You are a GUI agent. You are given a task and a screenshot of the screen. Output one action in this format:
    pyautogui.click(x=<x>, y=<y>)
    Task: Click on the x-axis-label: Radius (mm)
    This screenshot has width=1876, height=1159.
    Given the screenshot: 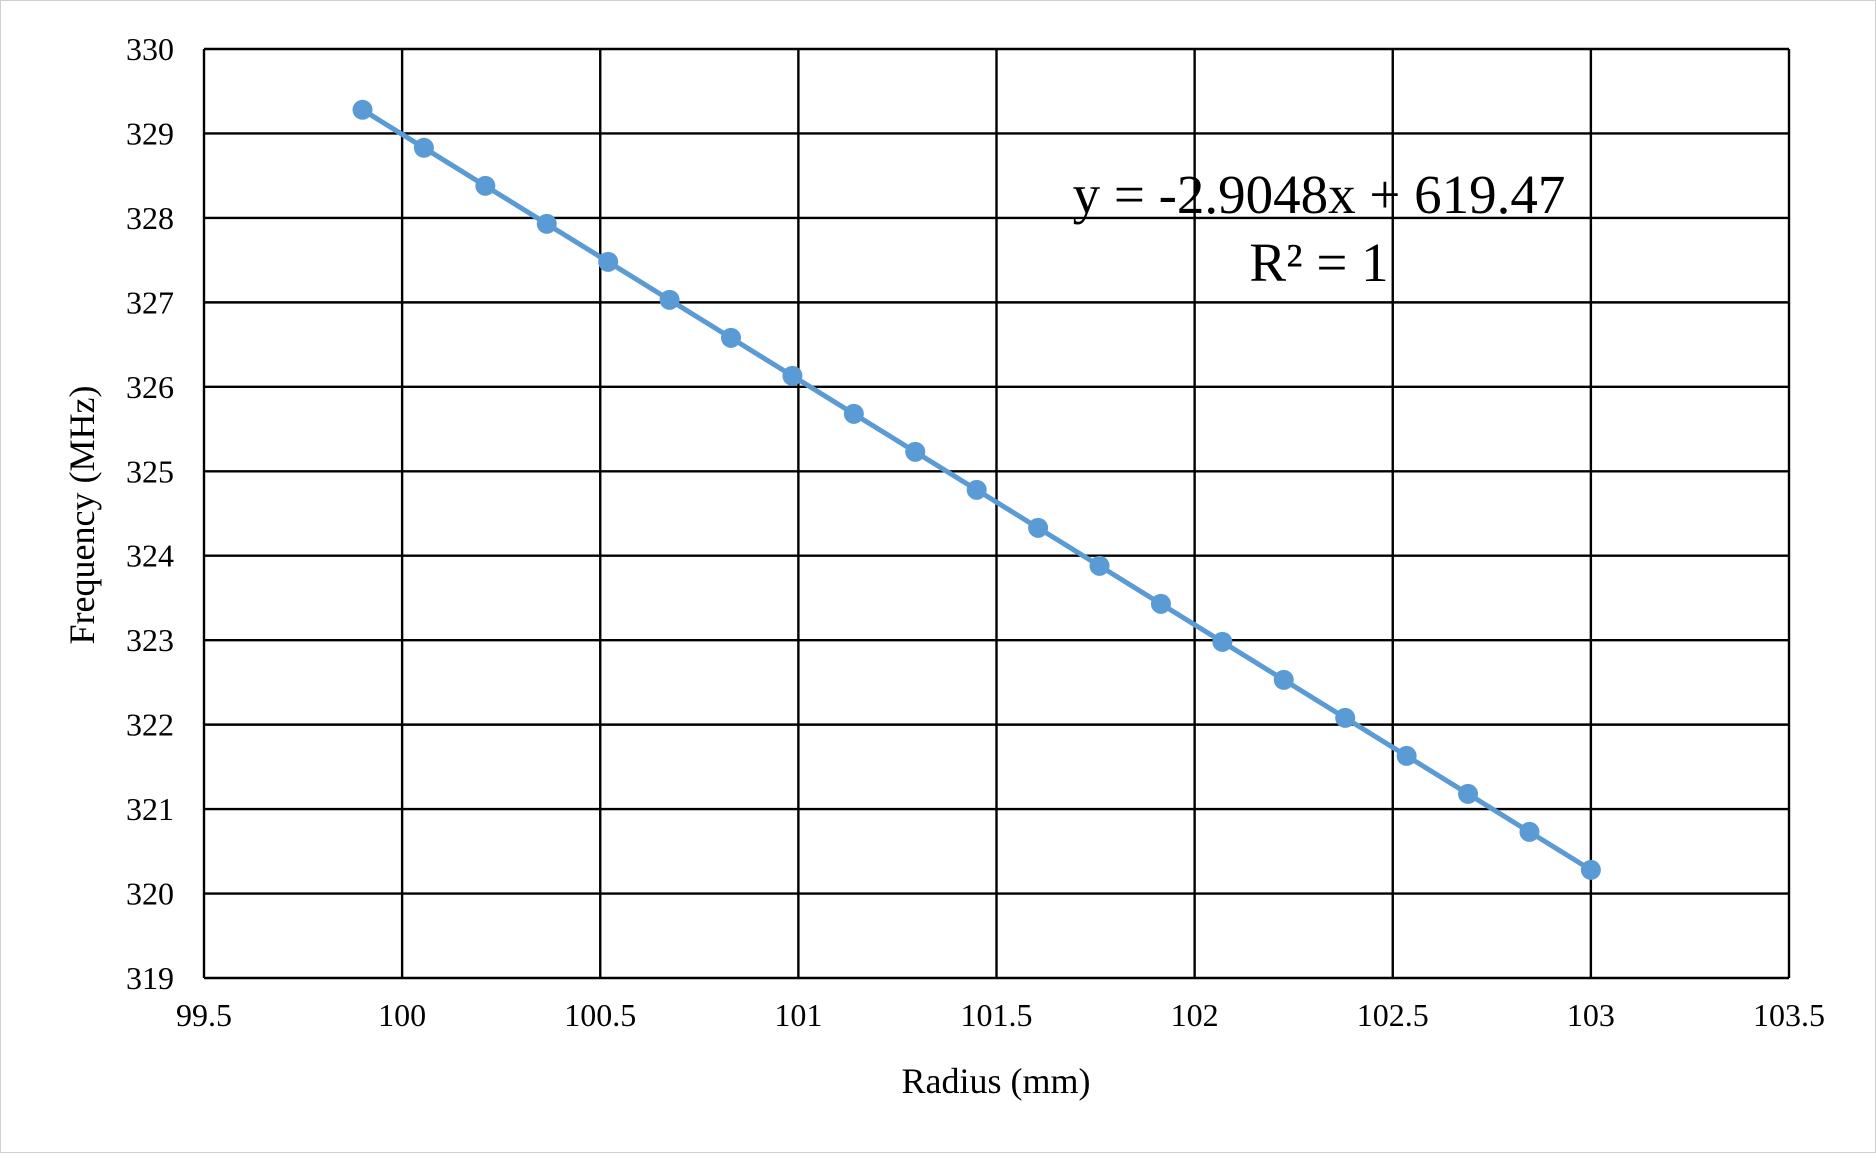 What is the action you would take?
    pyautogui.click(x=996, y=1081)
    